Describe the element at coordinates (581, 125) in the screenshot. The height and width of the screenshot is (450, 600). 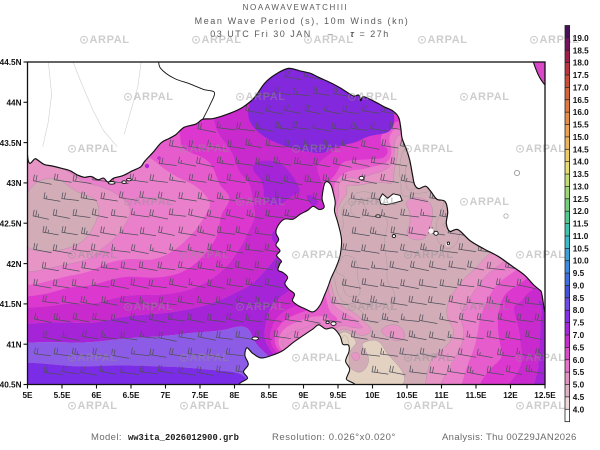
I see `svg-text: 15.5` at that location.